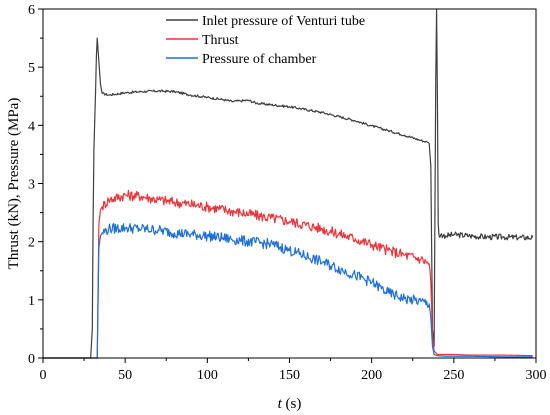 The height and width of the screenshot is (415, 550). I want to click on y-axis-title: Thrust (kN), Pressure (MPa), so click(14, 184).